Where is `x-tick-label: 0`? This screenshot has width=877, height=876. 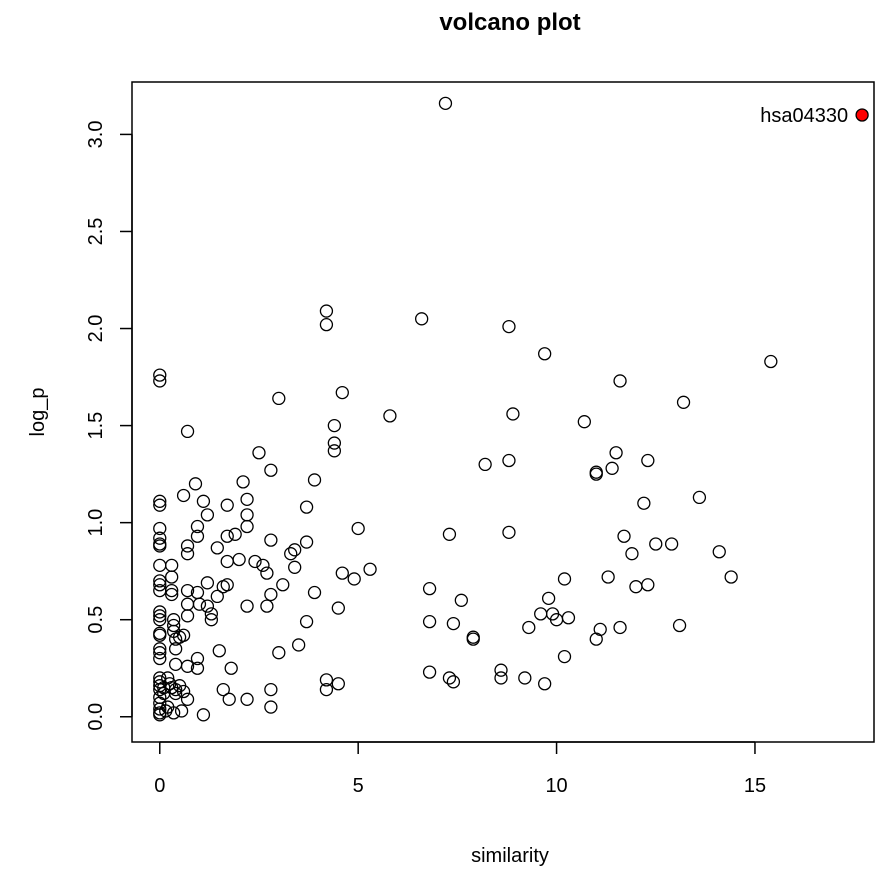 x-tick-label: 0 is located at coordinates (159, 786).